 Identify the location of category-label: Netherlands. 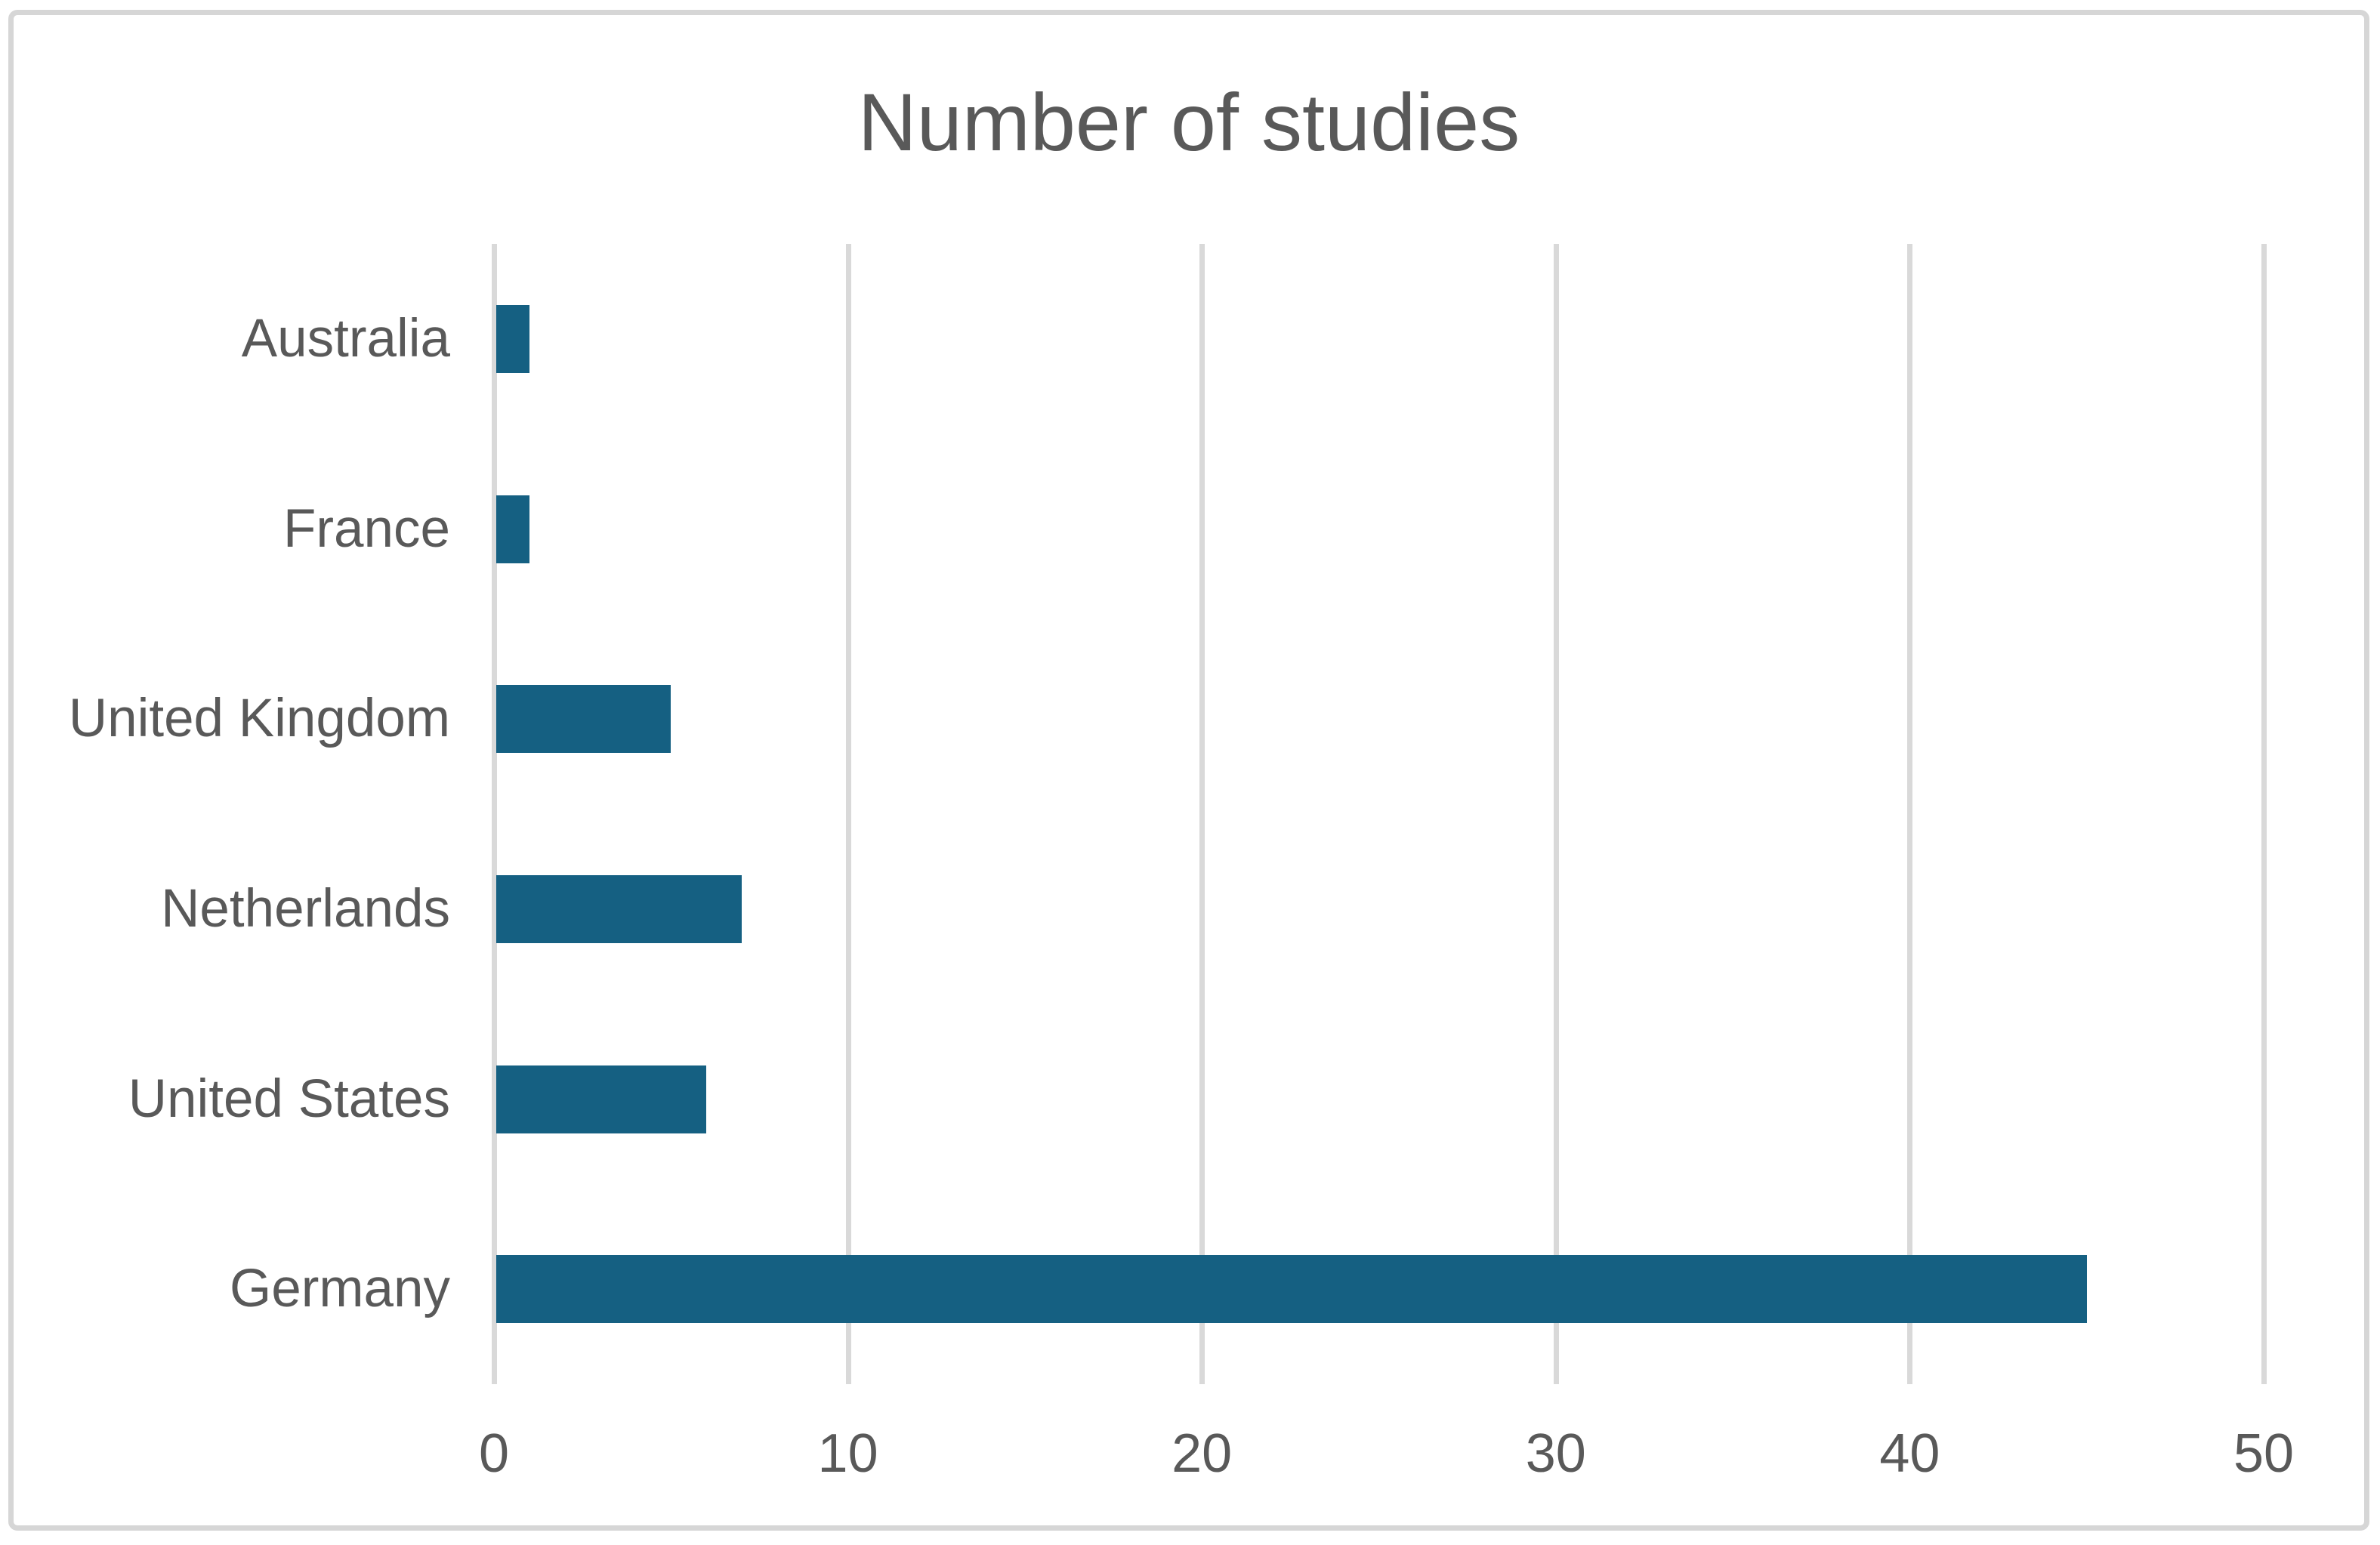
(305, 909).